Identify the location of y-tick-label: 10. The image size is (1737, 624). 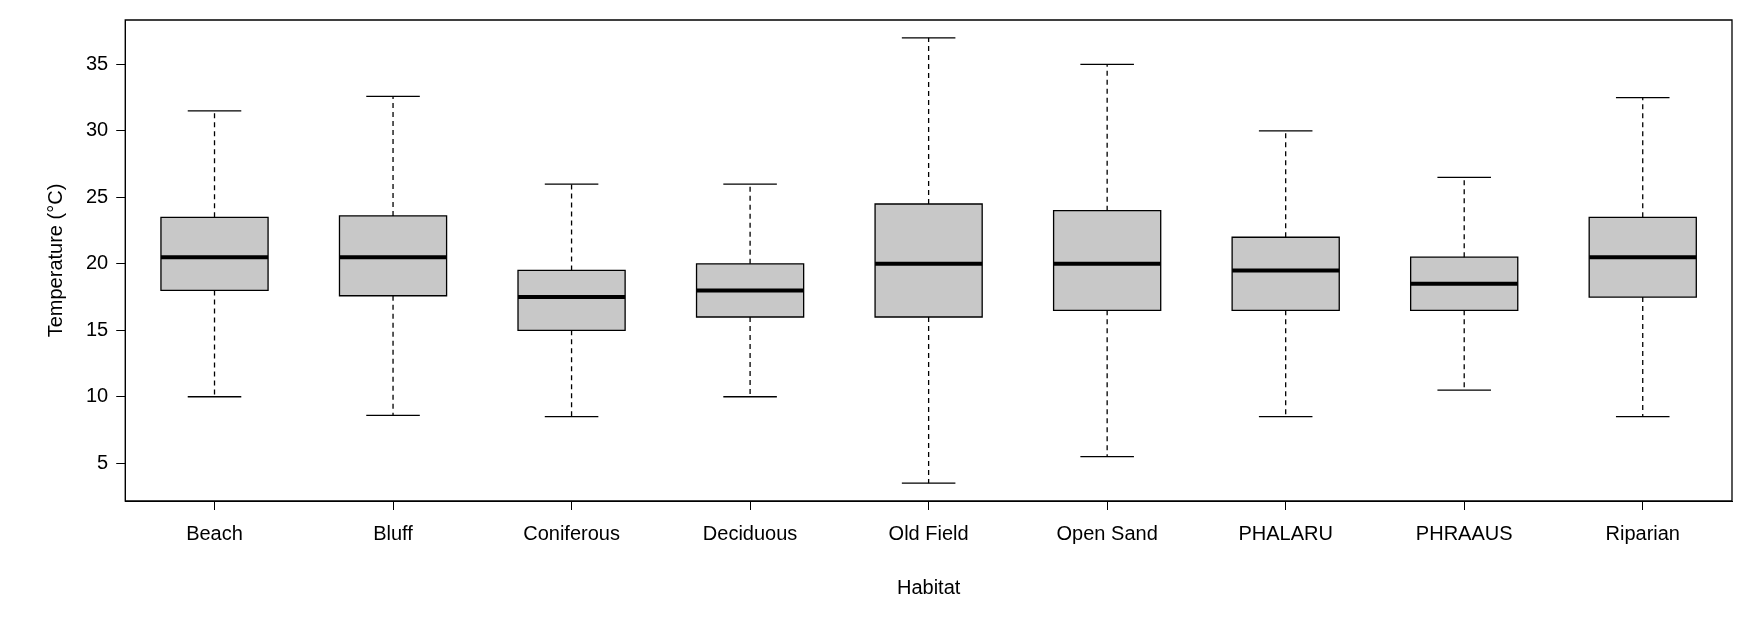
(97, 395).